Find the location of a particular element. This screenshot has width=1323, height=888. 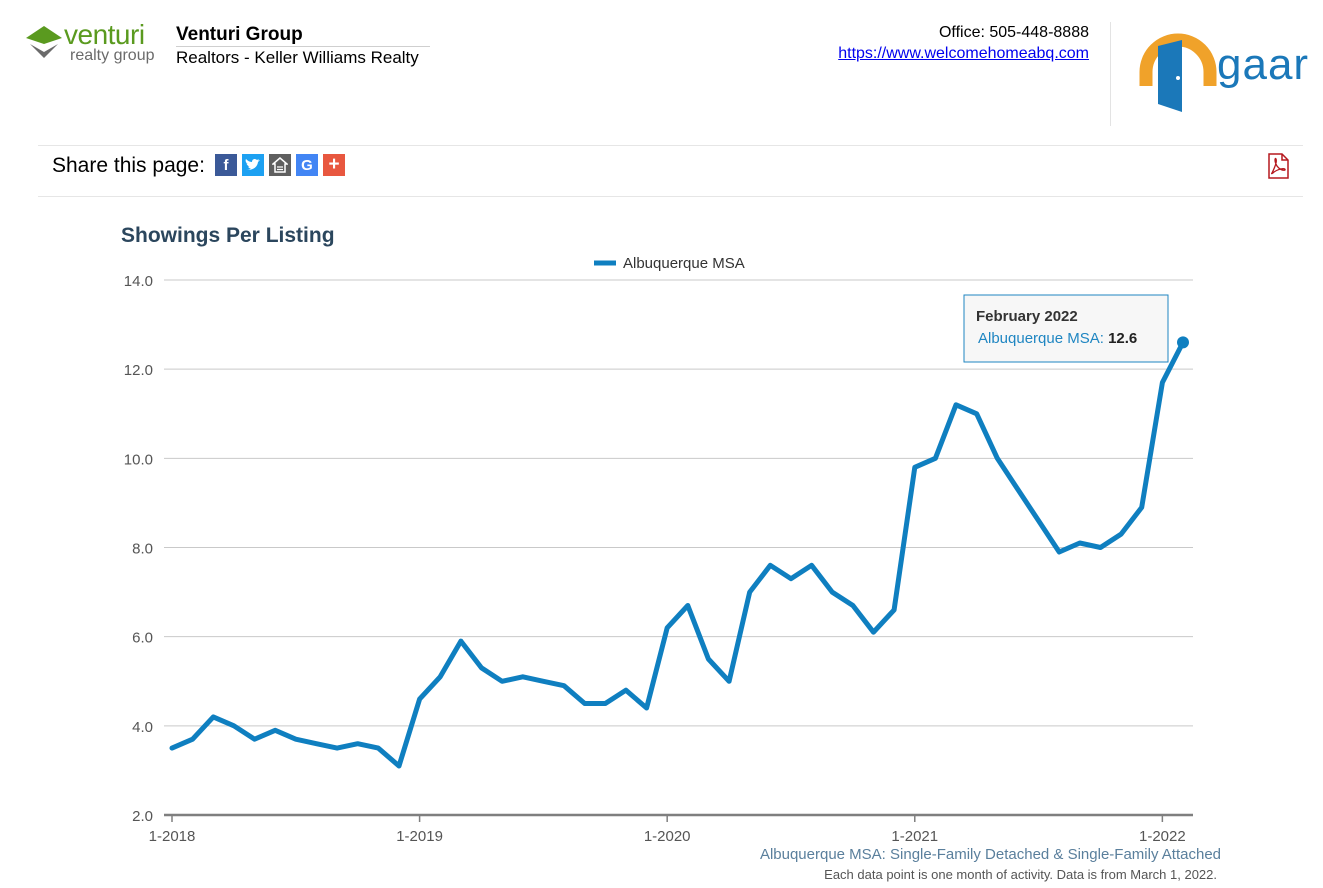

pdf-icon is located at coordinates (1278, 166).